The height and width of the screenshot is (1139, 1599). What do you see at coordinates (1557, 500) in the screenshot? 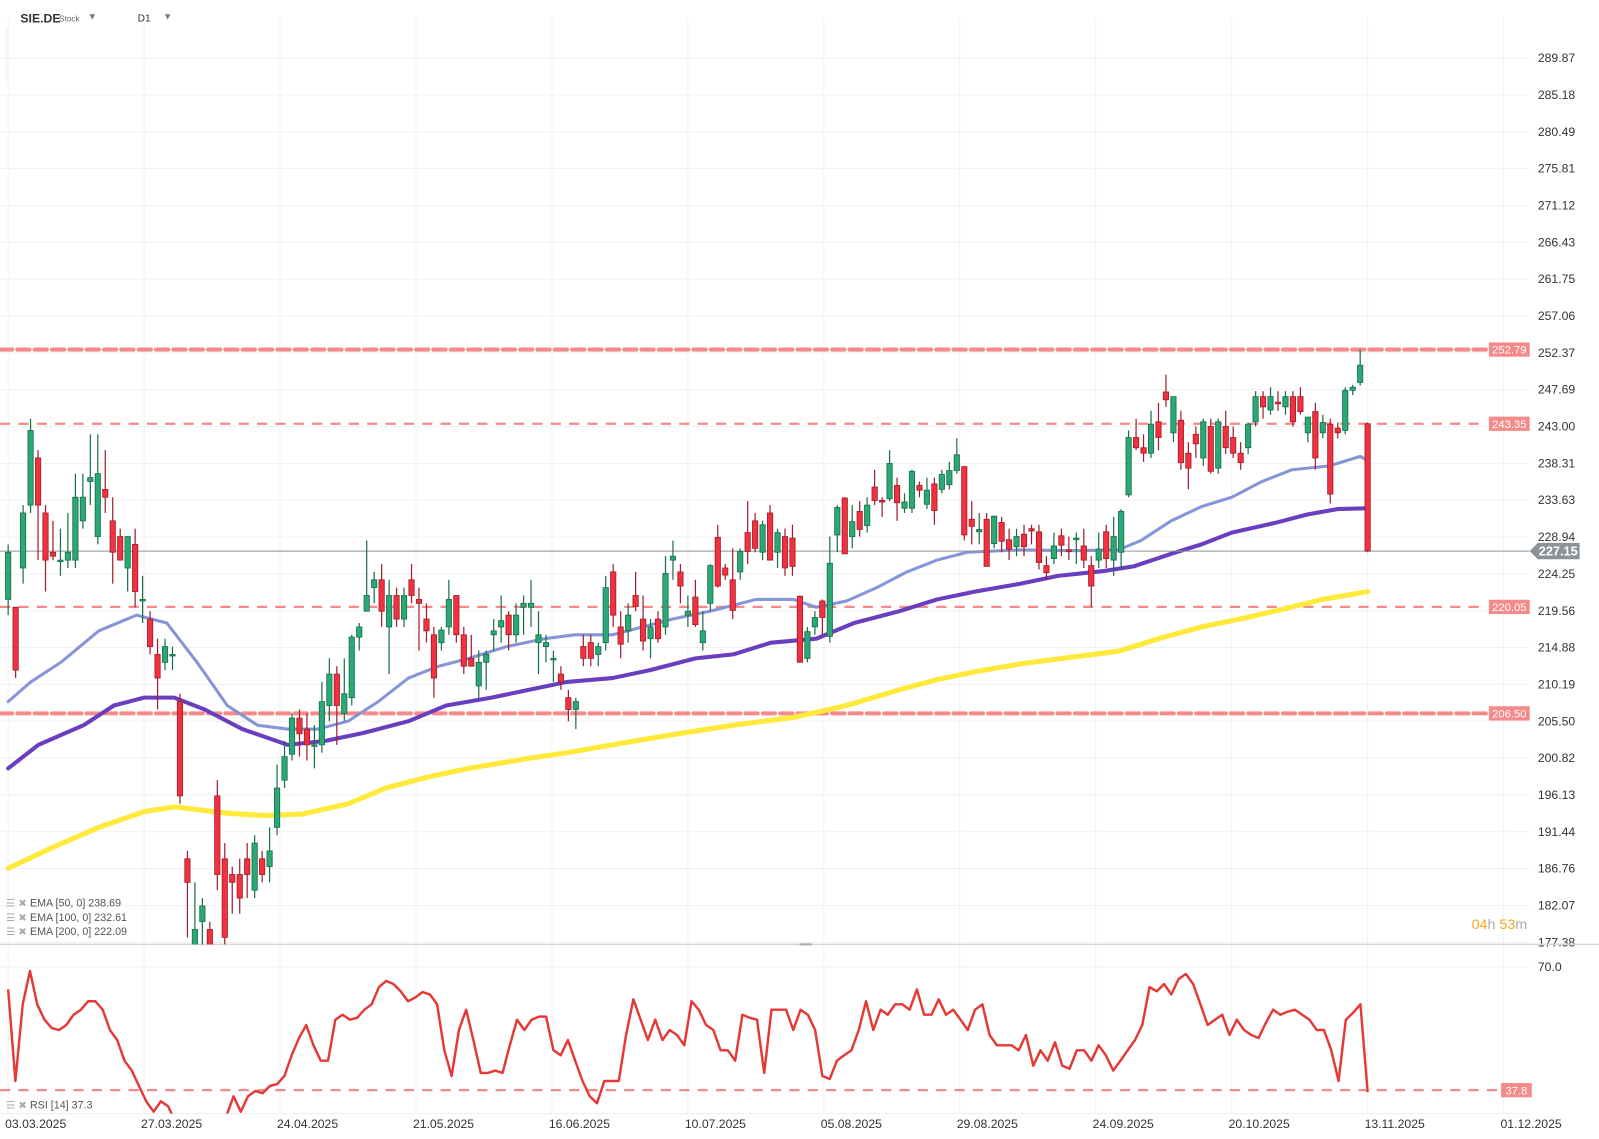
I see `price-axis-tick: 233.63` at bounding box center [1557, 500].